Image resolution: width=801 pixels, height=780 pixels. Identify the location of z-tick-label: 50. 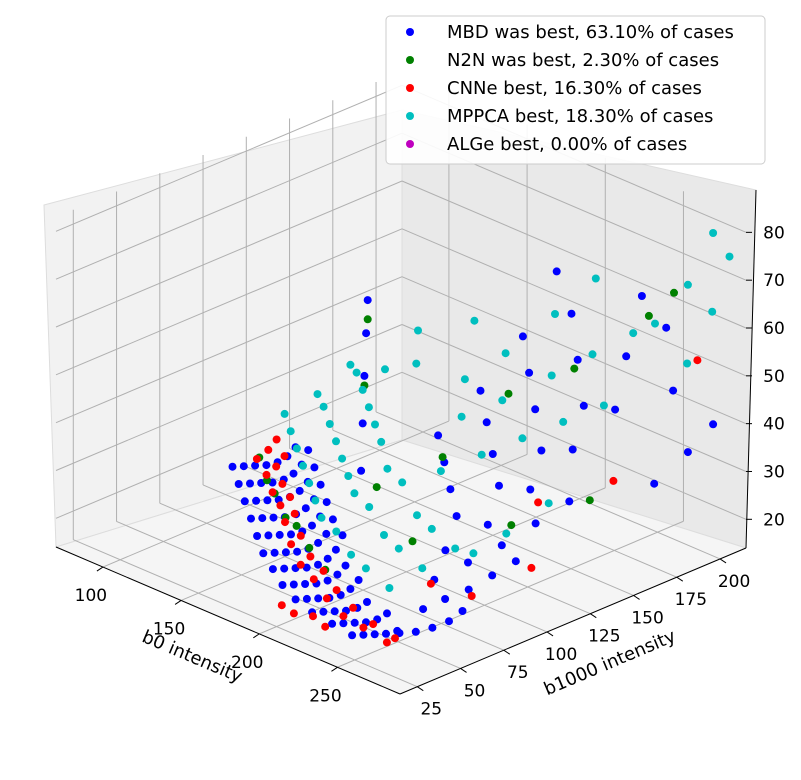
(774, 377).